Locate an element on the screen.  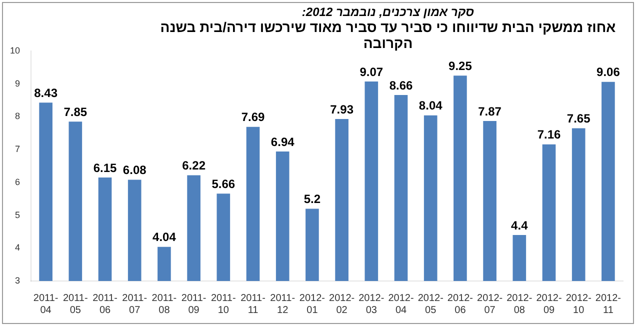
x-tick-label: 2012-11 is located at coordinates (608, 304).